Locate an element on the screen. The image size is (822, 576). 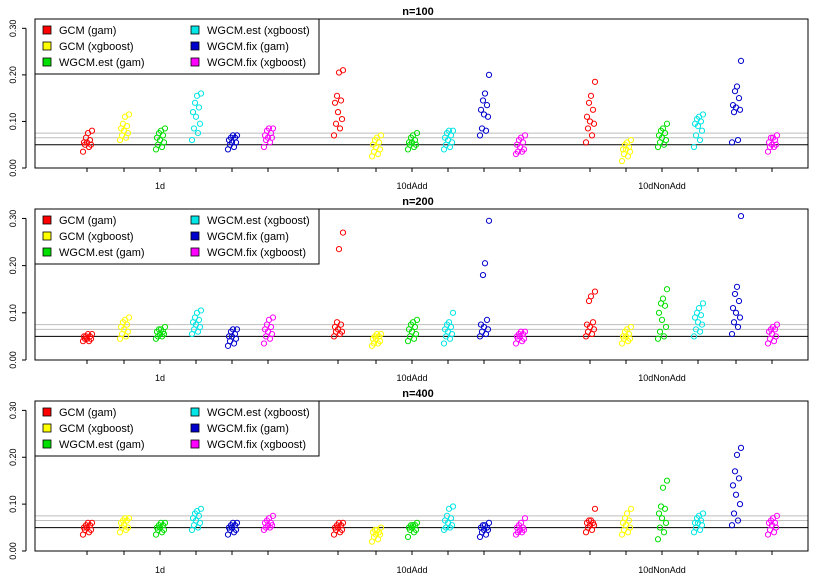
legend-swatch-wgcm-est-gam is located at coordinates (47, 252).